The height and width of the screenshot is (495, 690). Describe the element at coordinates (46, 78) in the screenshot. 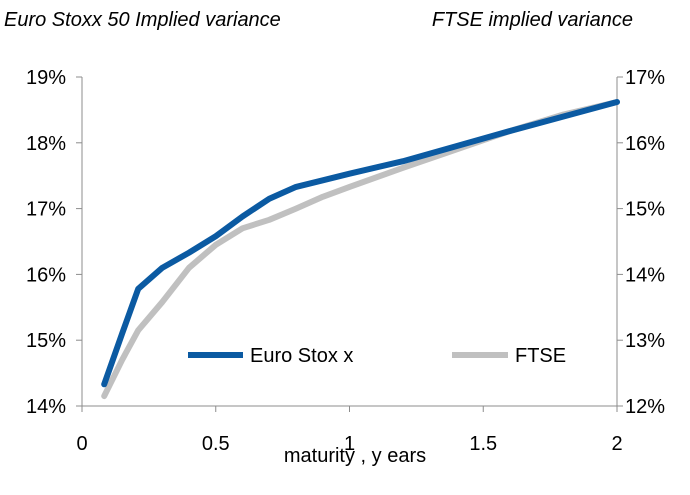

I see `left-y-tick-label: 19%` at that location.